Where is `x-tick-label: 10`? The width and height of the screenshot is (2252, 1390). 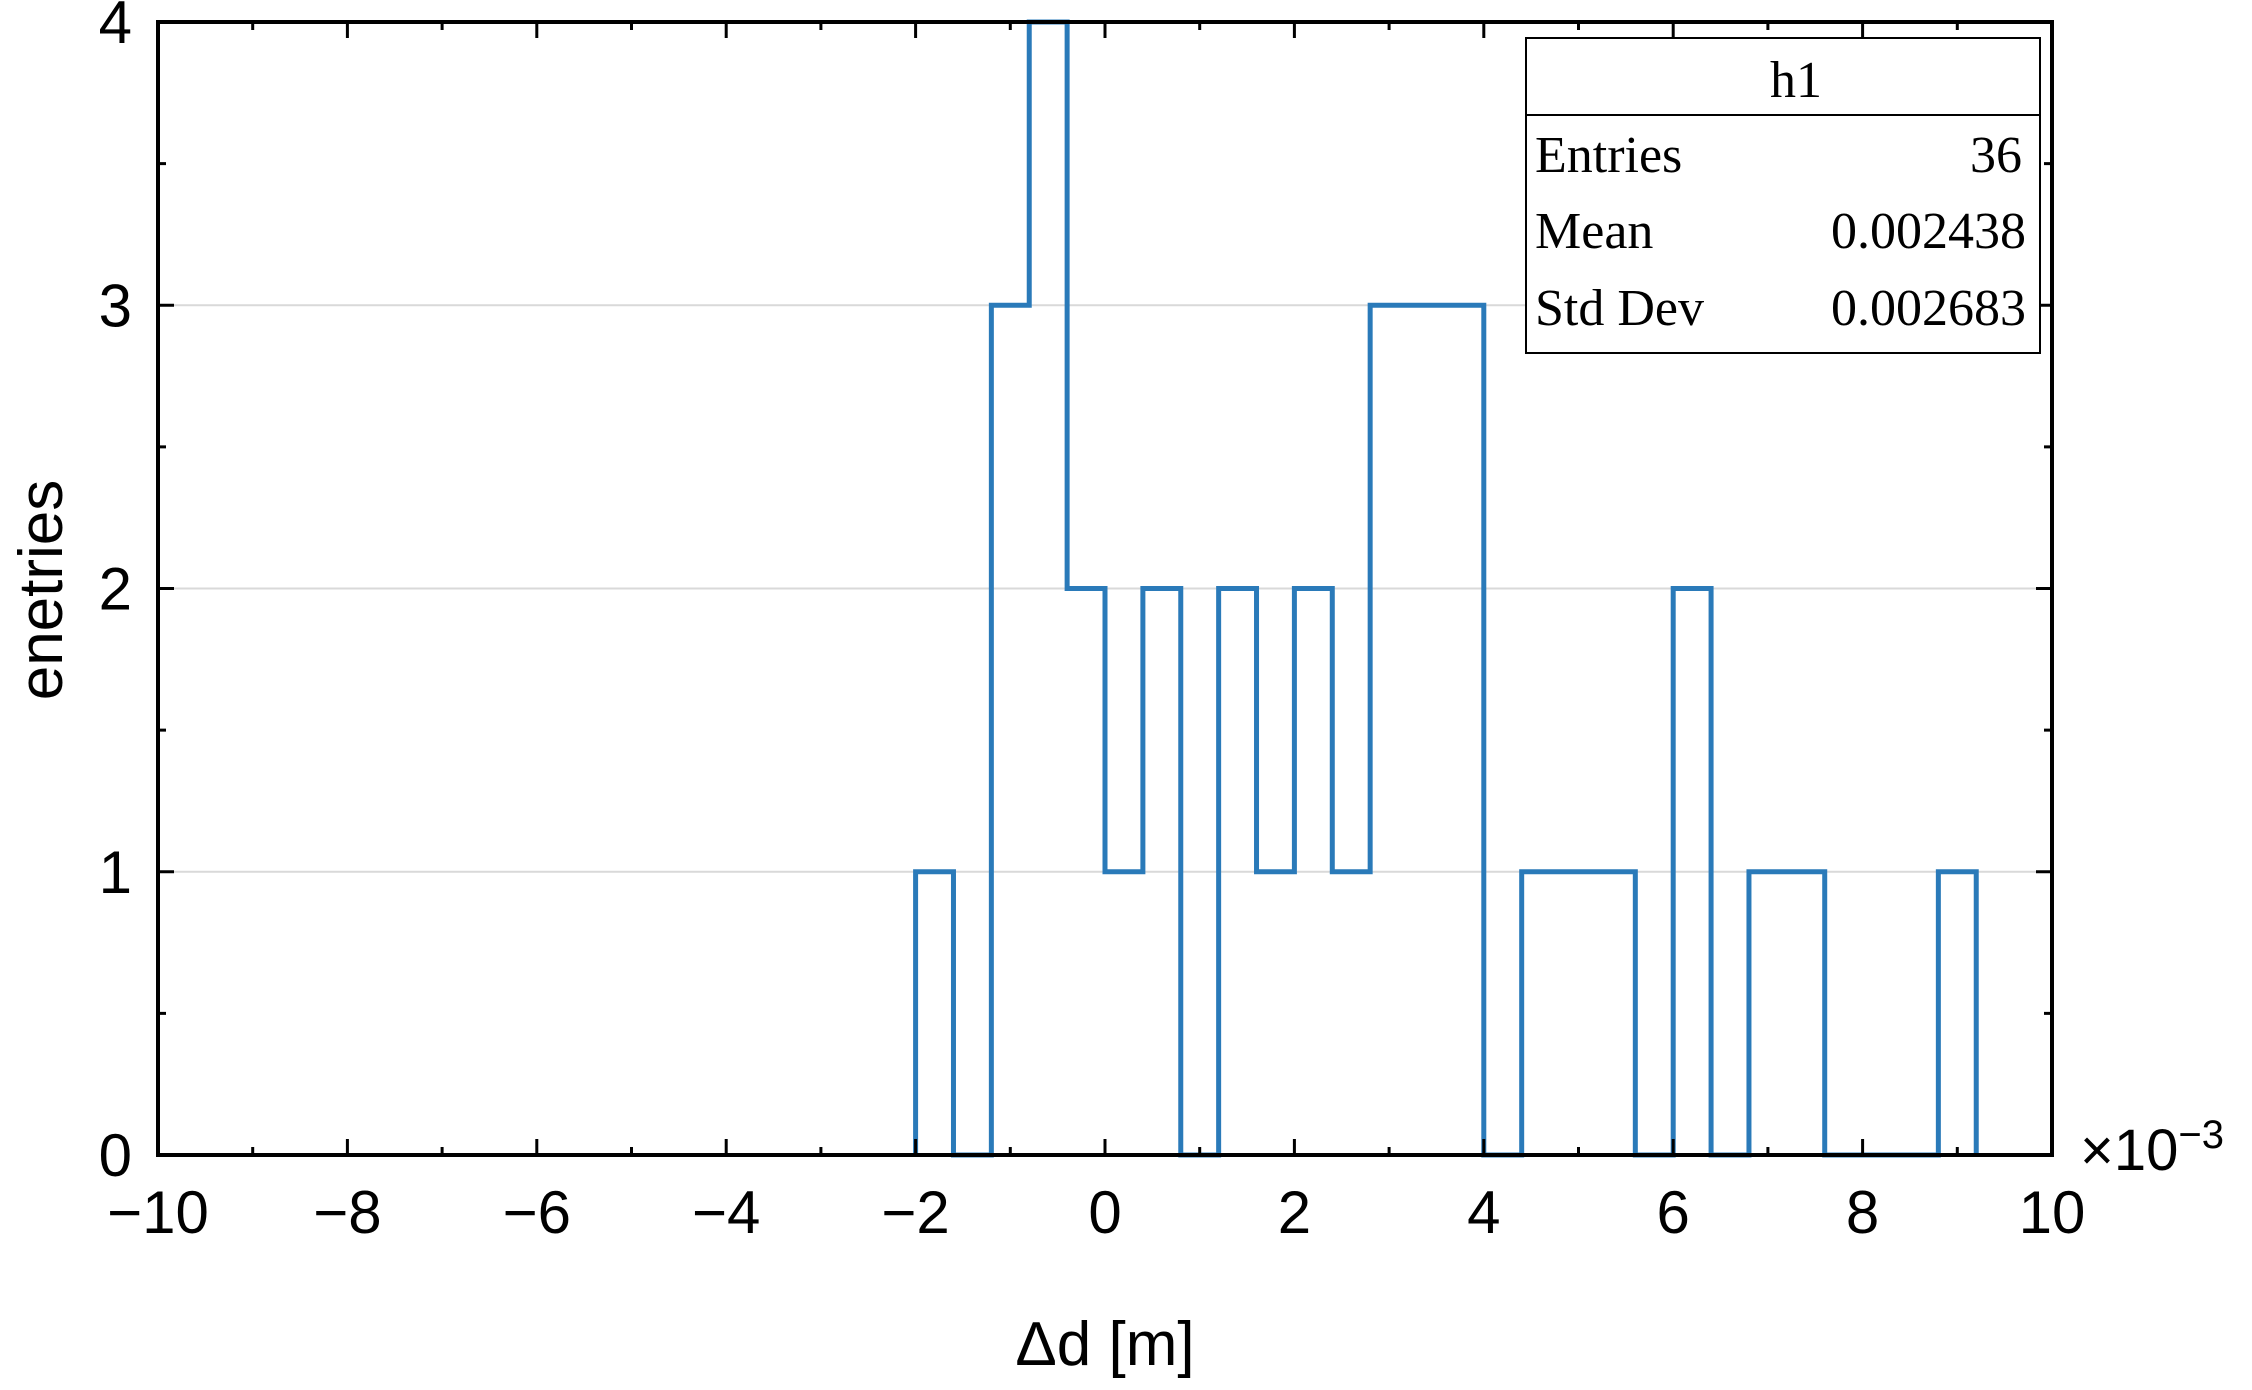 x-tick-label: 10 is located at coordinates (2052, 1212).